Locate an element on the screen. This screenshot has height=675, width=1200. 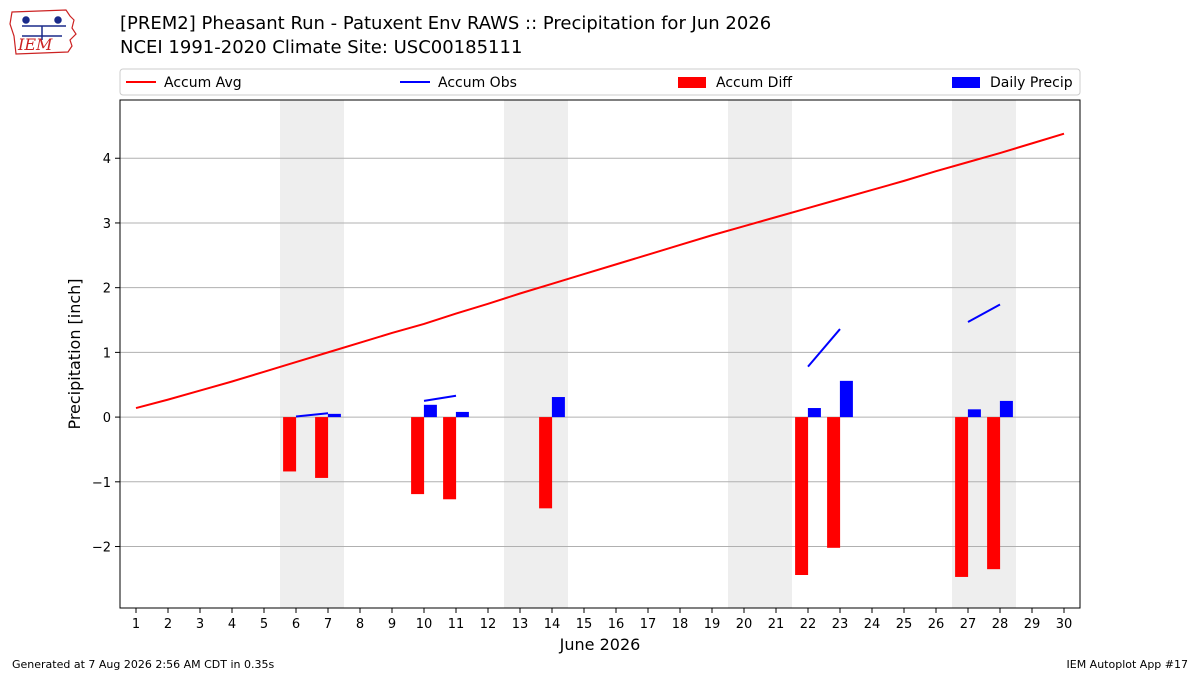
legend: Accum Avg Accum Obs Accum Diff Daily Precip is located at coordinates (600, 82).